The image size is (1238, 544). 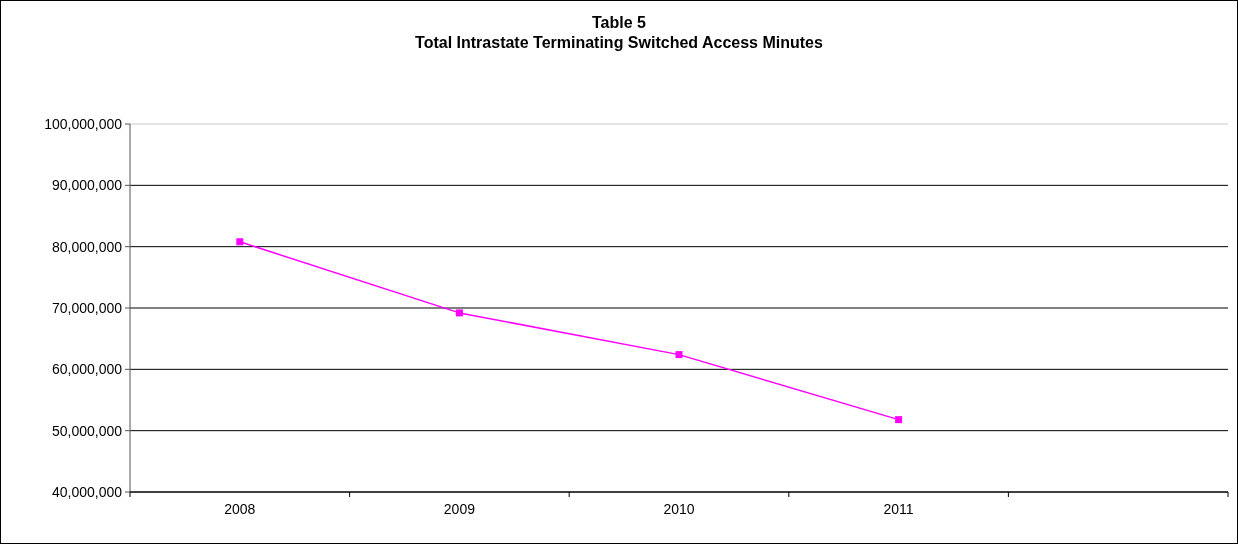 I want to click on y-tick-label: 90,000,000, so click(x=87, y=185).